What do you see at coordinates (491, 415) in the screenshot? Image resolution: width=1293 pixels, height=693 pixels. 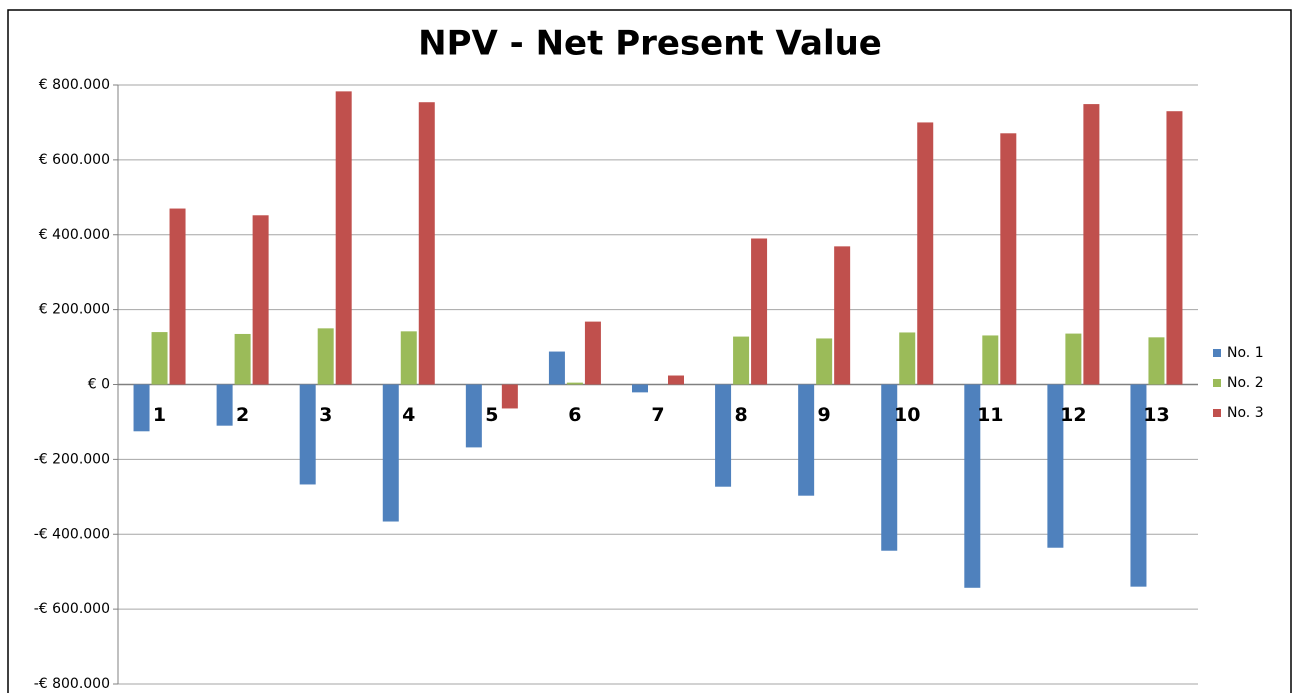 I see `x-tick-label: 5` at bounding box center [491, 415].